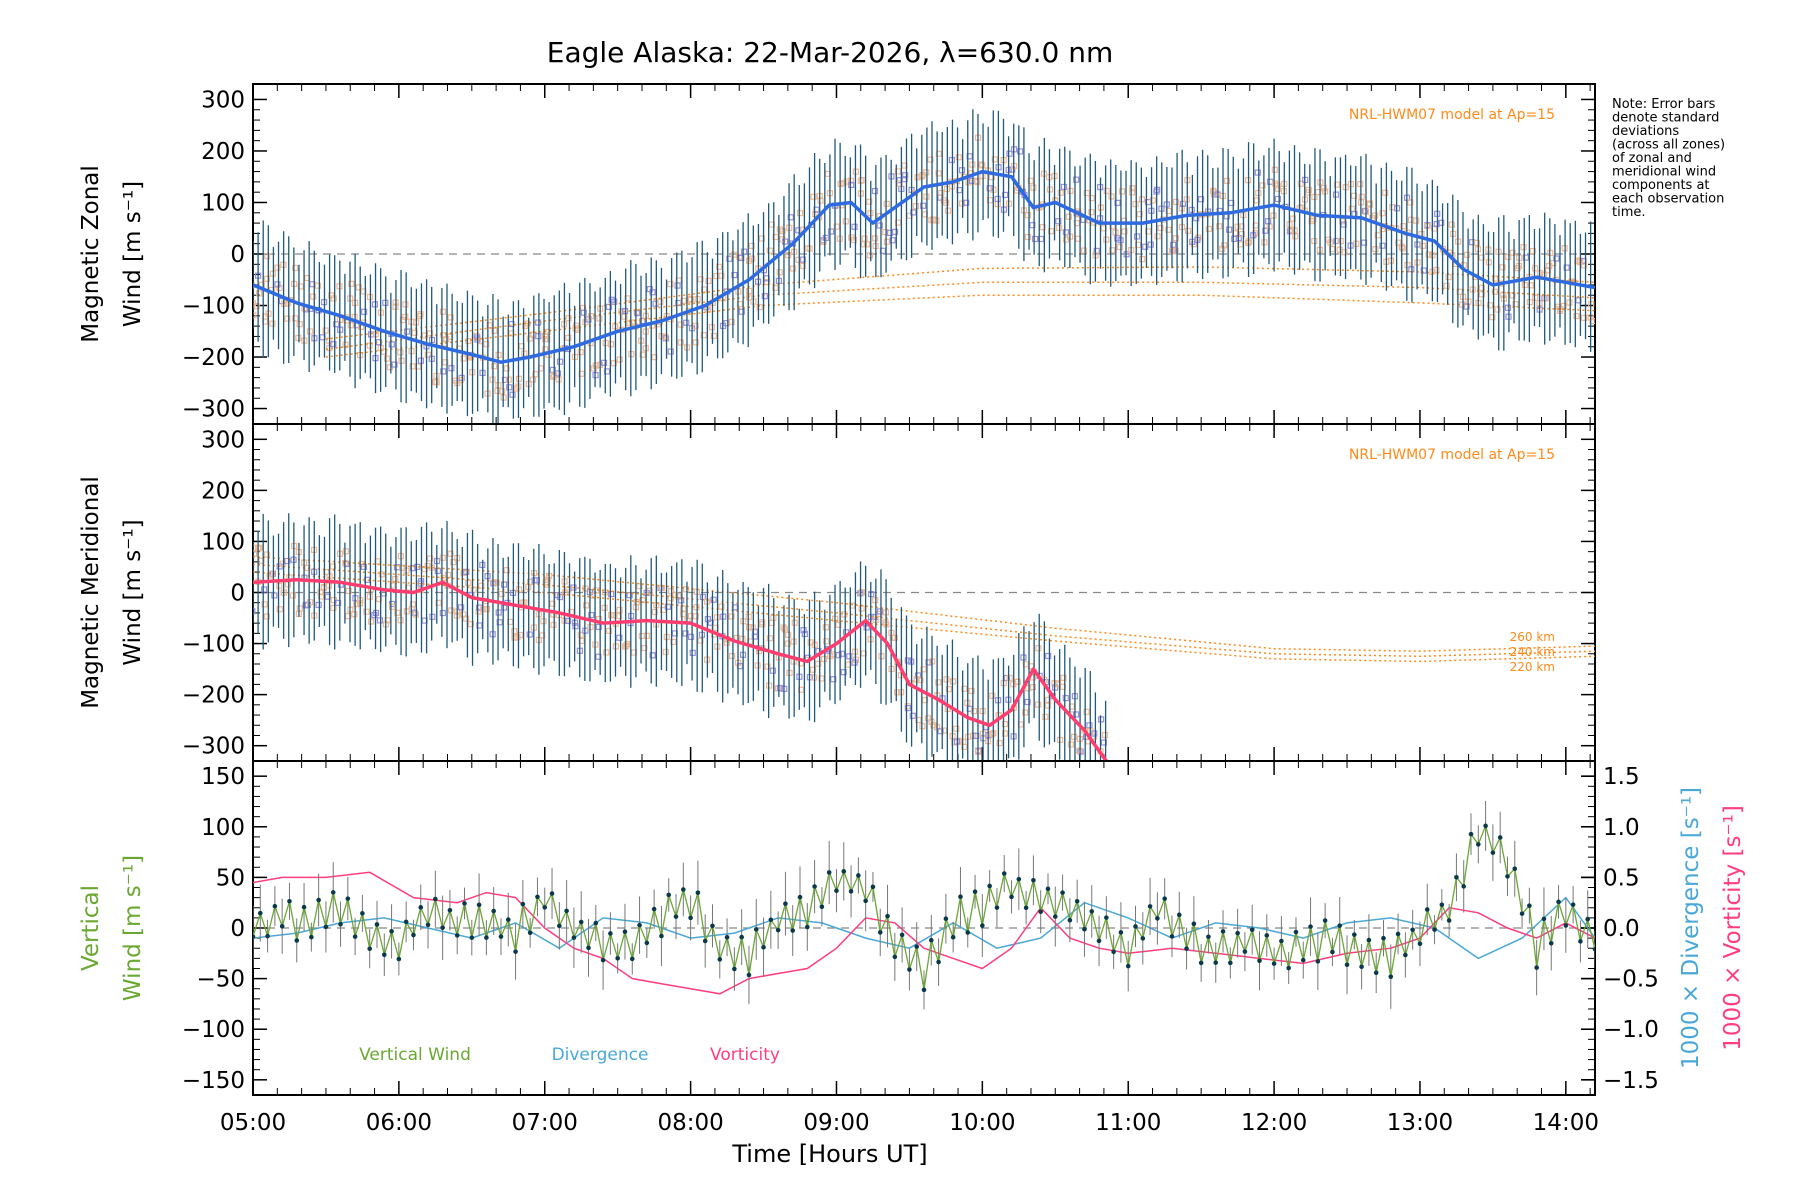 The image size is (1800, 1200). What do you see at coordinates (1452, 115) in the screenshot?
I see `model-label: NRL-HWM07 model at Ap=15` at bounding box center [1452, 115].